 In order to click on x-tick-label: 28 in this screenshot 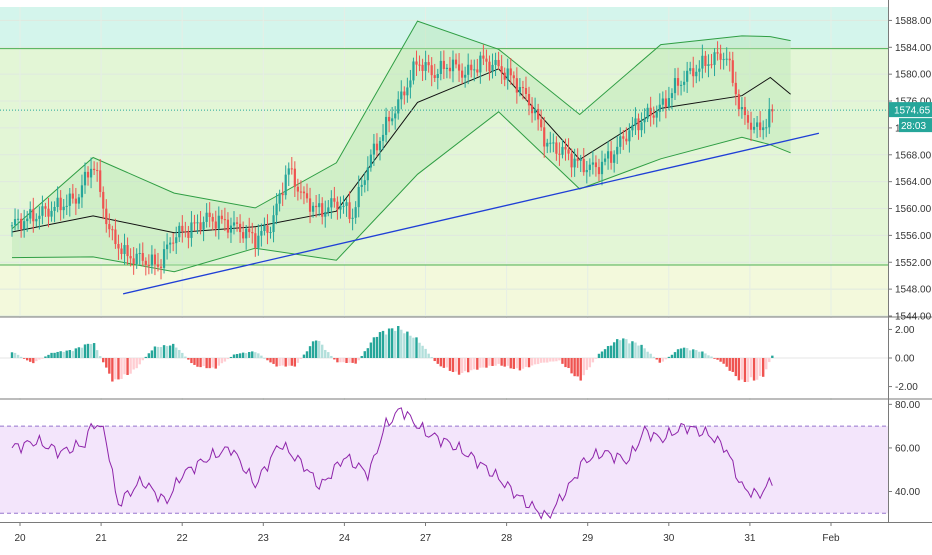, I will do `click(507, 538)`.